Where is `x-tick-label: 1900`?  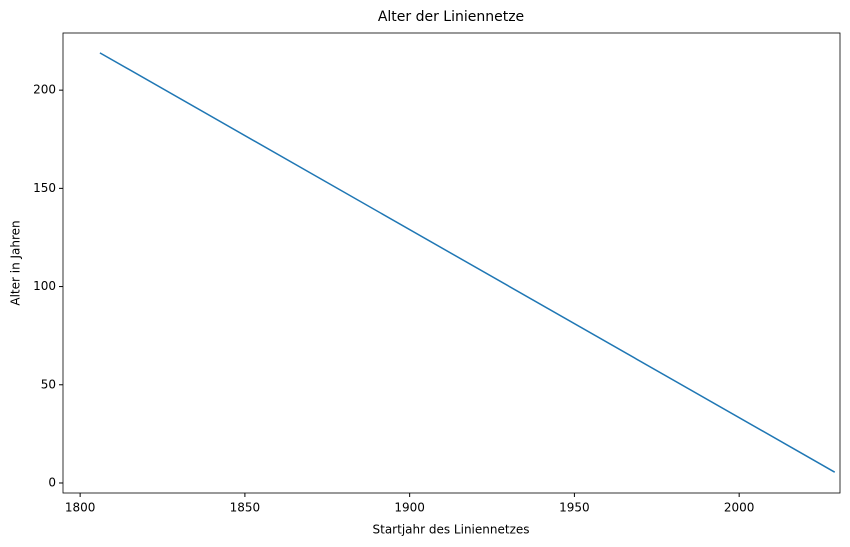
x-tick-label: 1900 is located at coordinates (409, 508).